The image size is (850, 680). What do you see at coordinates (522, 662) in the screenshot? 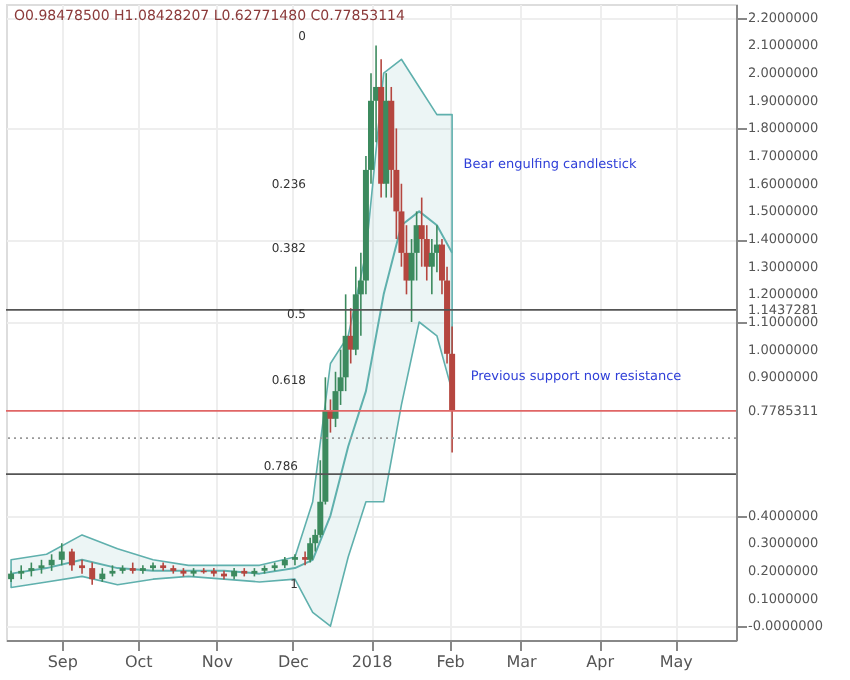
I see `x-tick-label: Mar` at bounding box center [522, 662].